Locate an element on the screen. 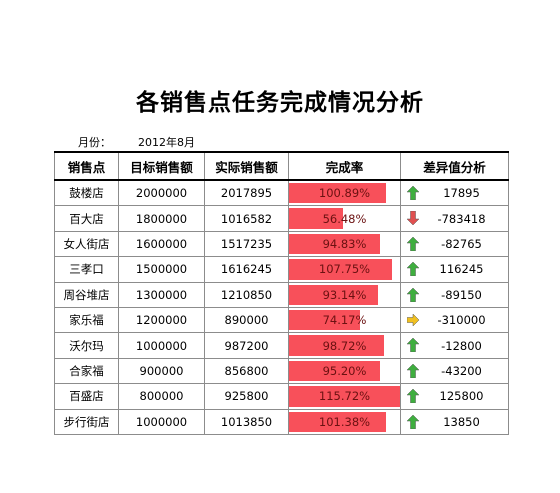  cell-store: 周谷堆店 is located at coordinates (86, 294).